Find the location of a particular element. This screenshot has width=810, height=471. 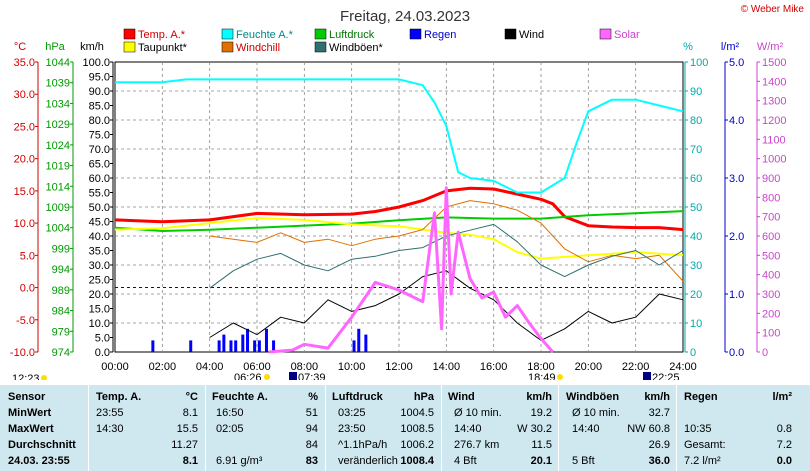

table-cell-rain-value: 0.0 is located at coordinates (784, 461).